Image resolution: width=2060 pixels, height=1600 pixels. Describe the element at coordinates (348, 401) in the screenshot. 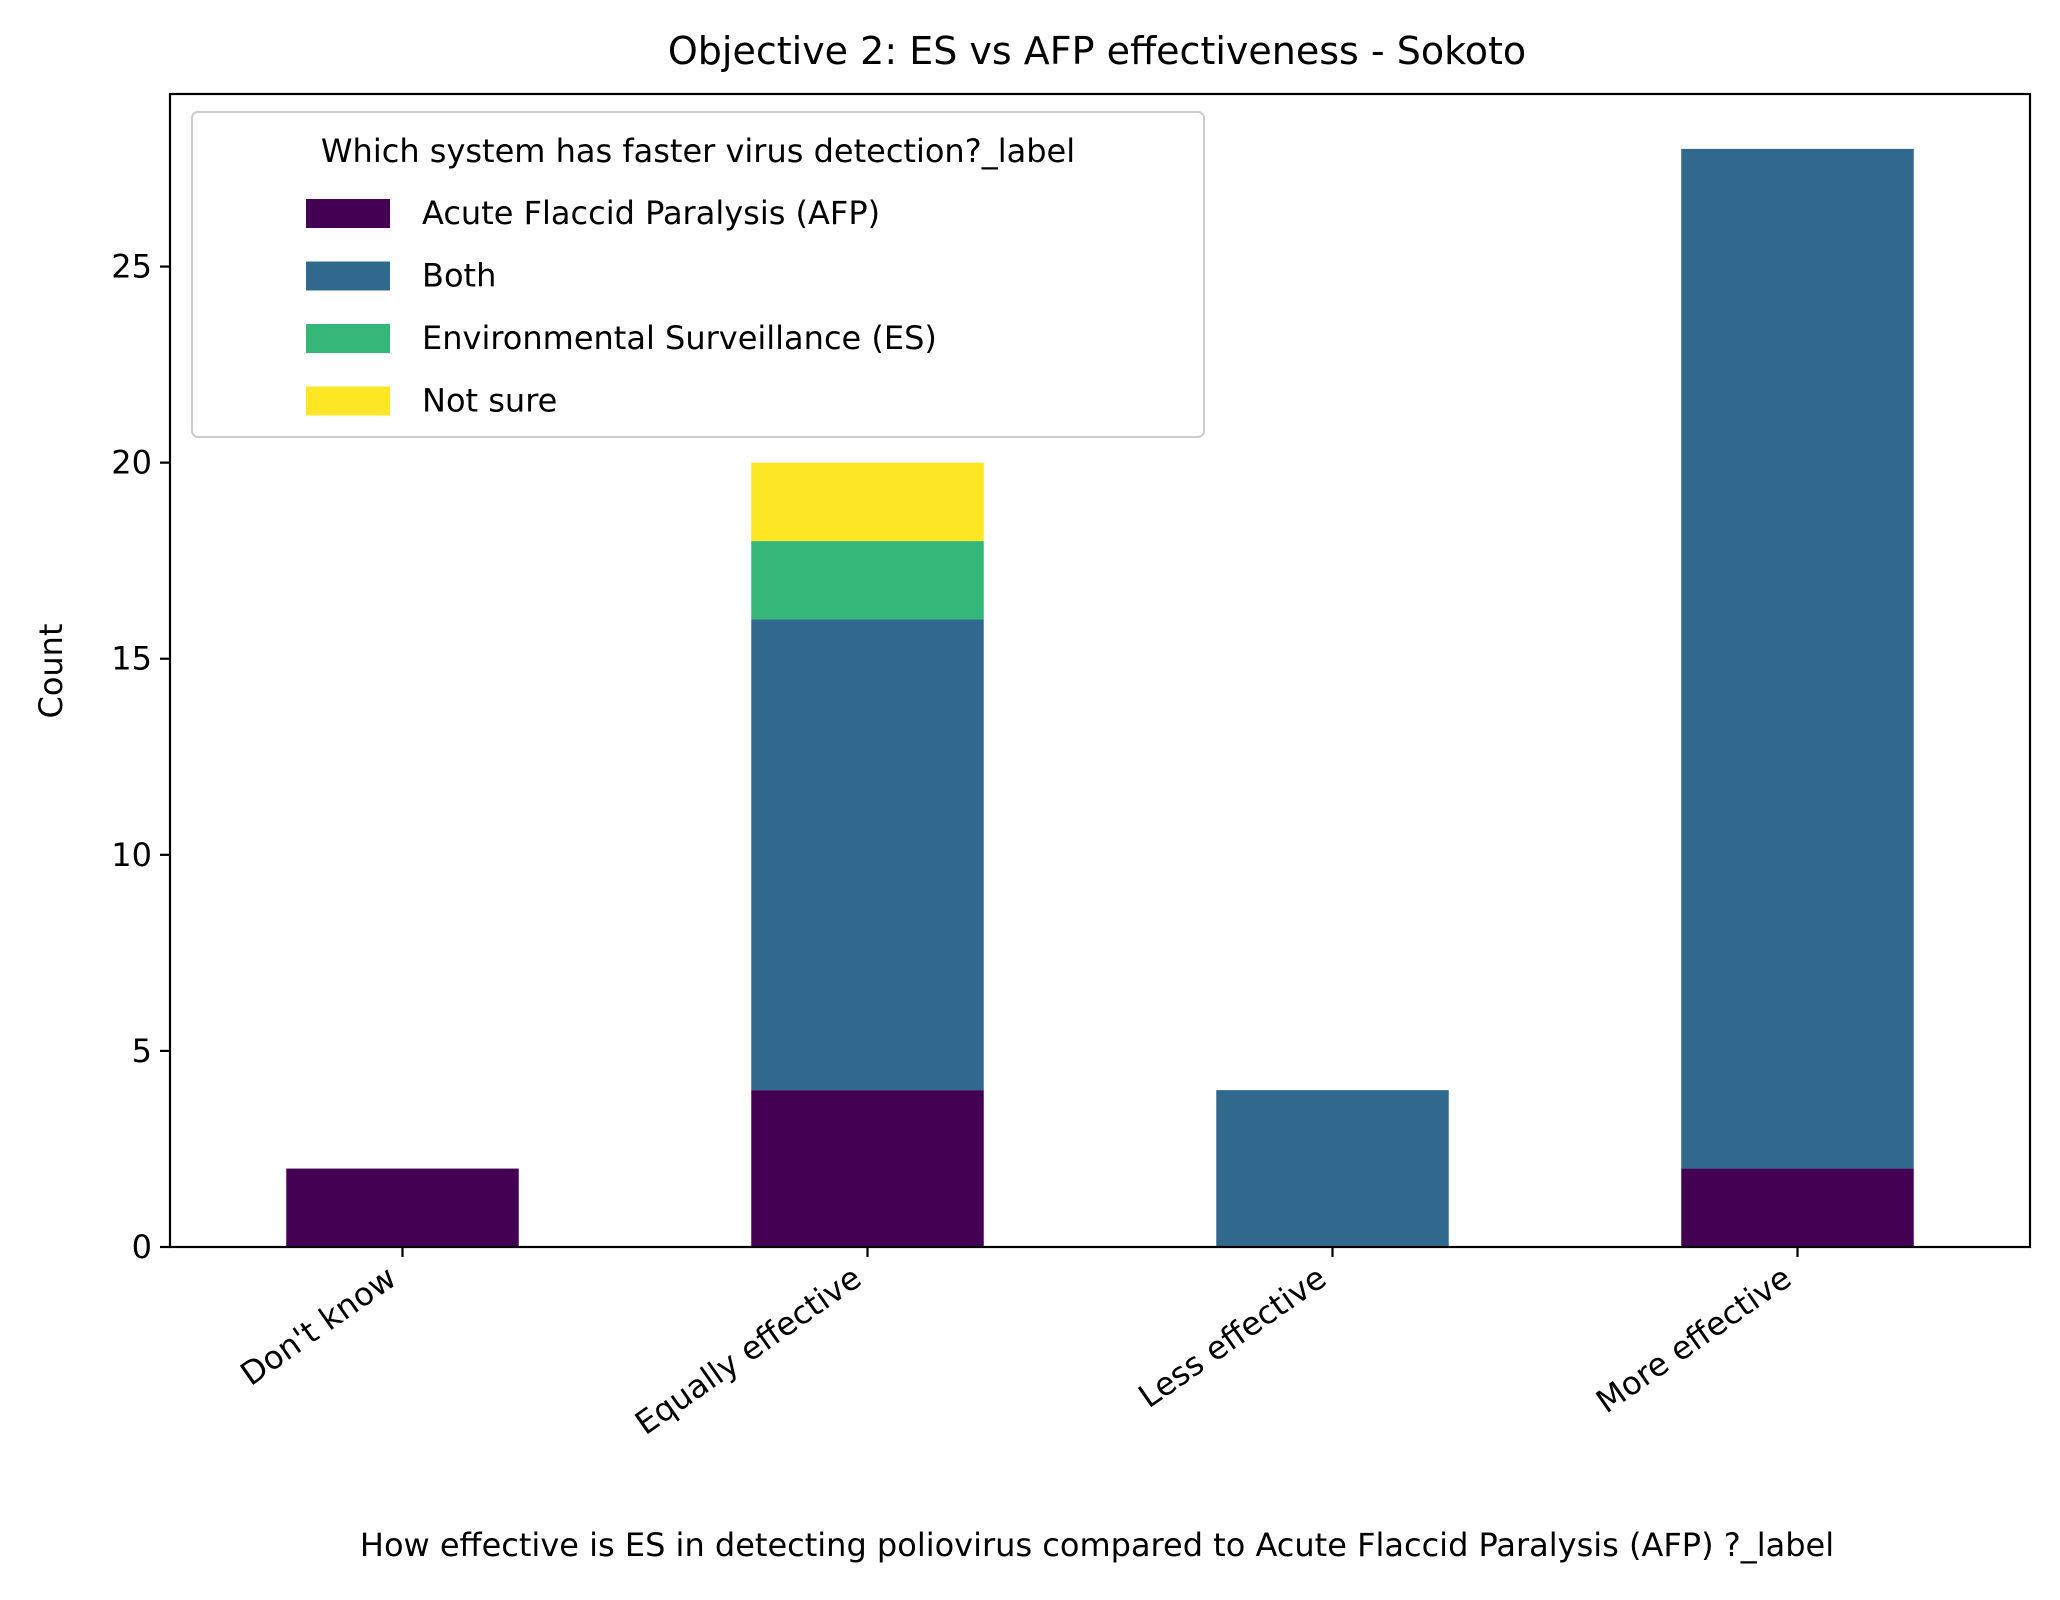

I see `legend-swatch-not-sure` at that location.